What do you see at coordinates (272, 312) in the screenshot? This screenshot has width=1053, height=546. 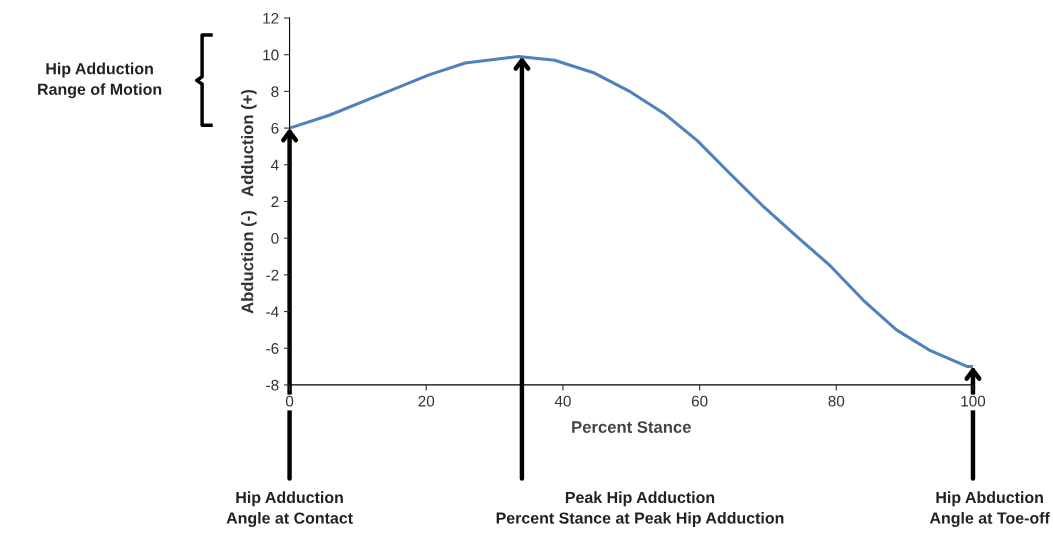 I see `y-tick-label: -4` at bounding box center [272, 312].